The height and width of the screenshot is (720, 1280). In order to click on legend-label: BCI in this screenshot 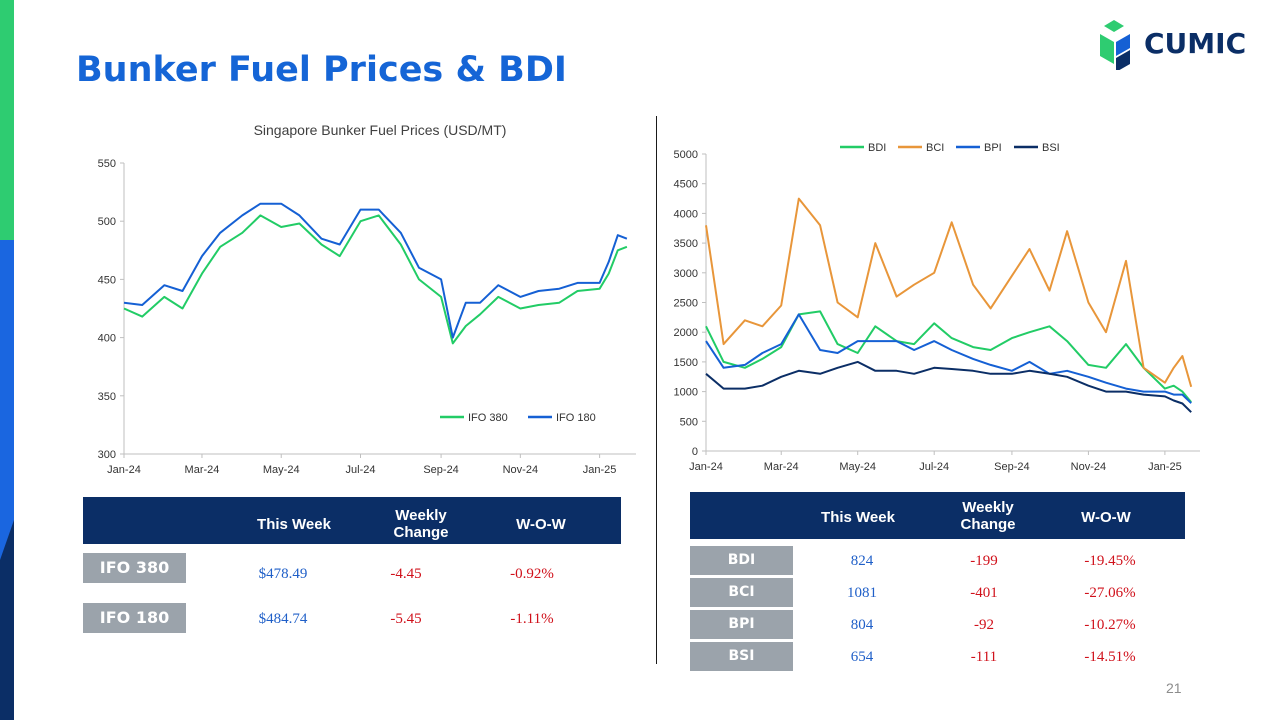, I will do `click(935, 148)`.